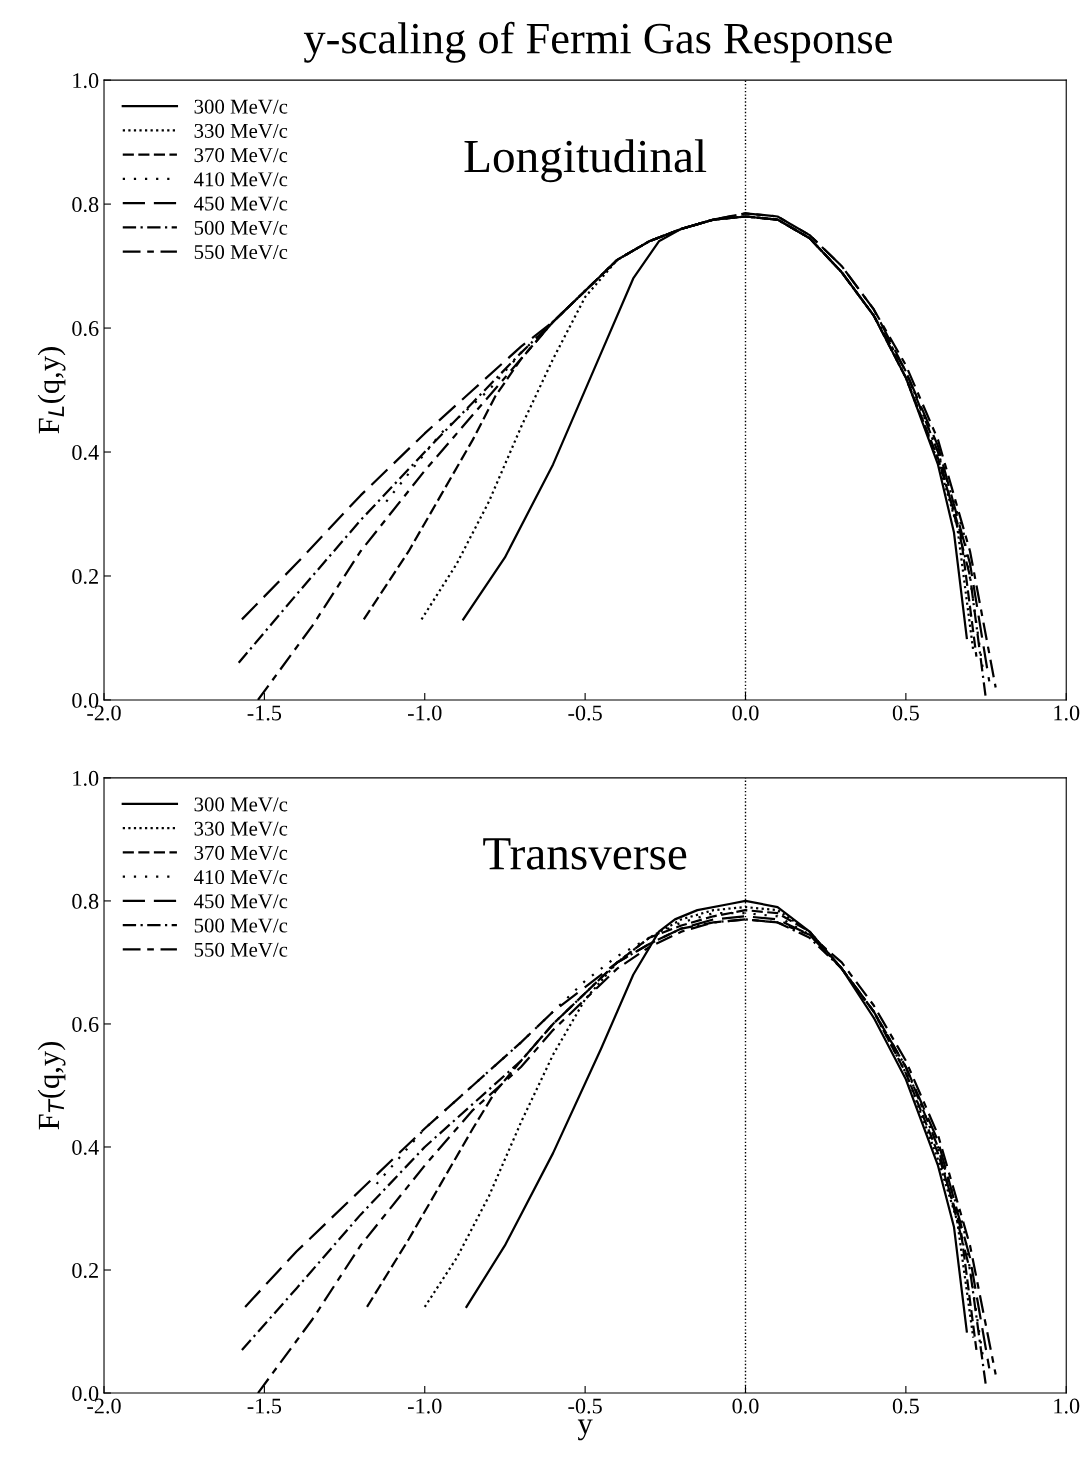 The image size is (1088, 1457). I want to click on y-axis-title: F$_{T}$(q,y), so click(51, 1085).